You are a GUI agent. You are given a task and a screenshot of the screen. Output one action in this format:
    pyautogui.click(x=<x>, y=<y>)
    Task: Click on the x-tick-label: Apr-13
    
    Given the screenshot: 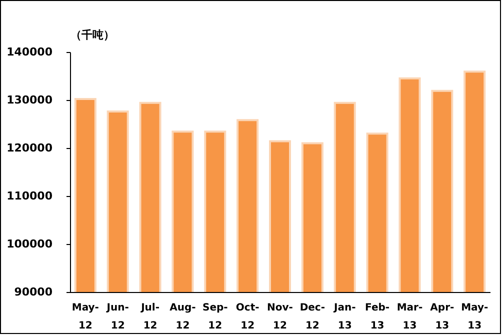 What is the action you would take?
    pyautogui.click(x=442, y=317)
    